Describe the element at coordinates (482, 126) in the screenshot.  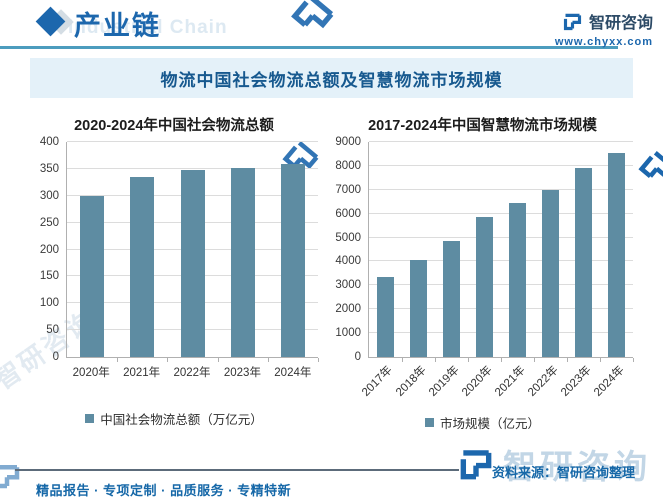
I see `chart-title: 2017-2024年中国智慧物流市场规模` at that location.